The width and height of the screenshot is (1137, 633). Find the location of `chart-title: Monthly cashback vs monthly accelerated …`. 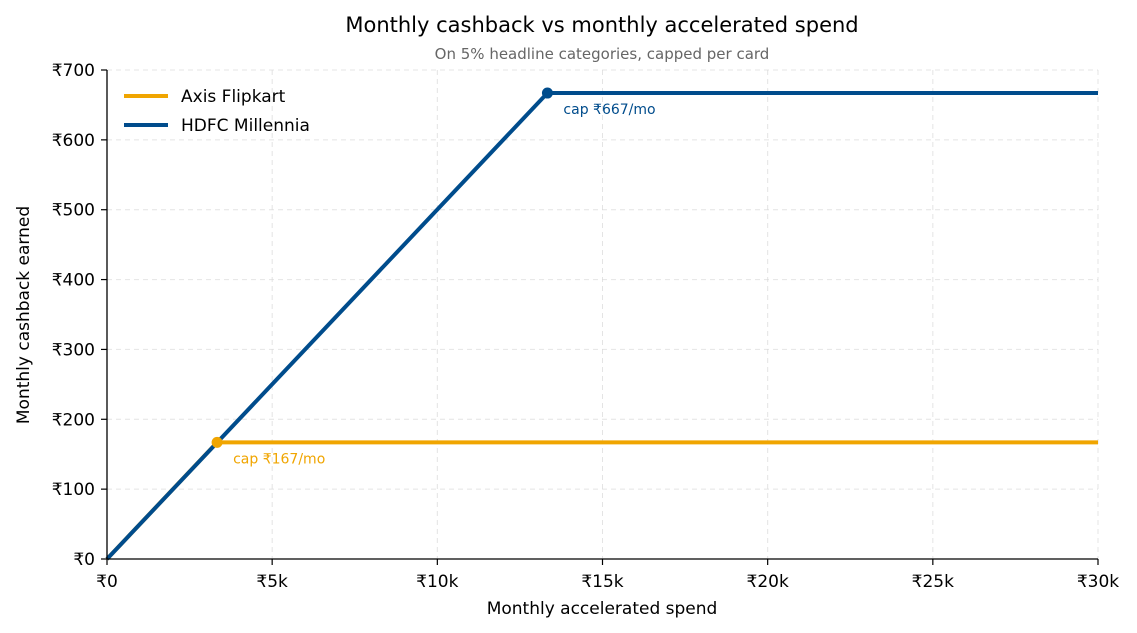

chart-title: Monthly cashback vs monthly accelerated … is located at coordinates (601, 25).